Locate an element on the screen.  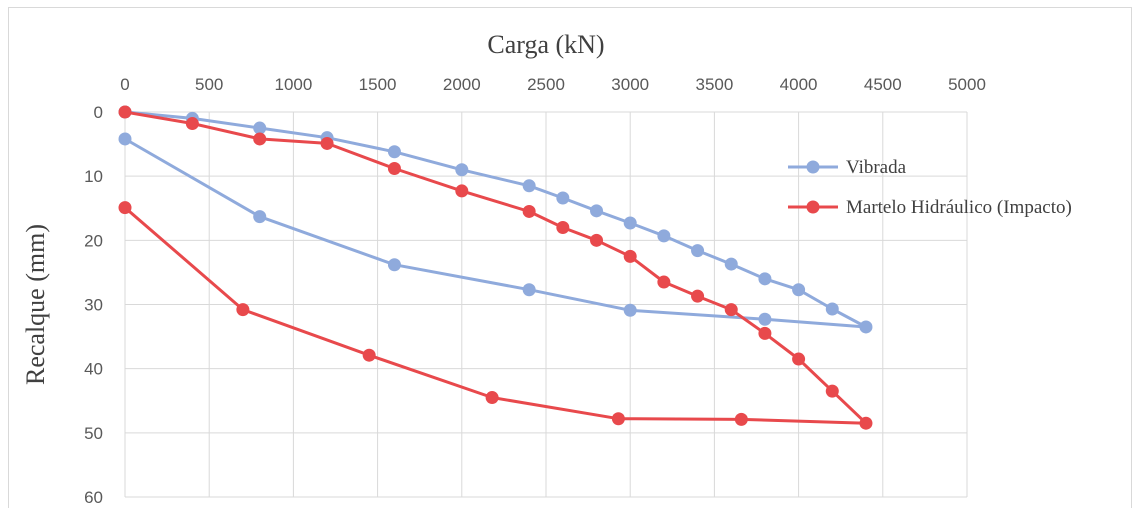
y-tick-label: 30 is located at coordinates (93, 305).